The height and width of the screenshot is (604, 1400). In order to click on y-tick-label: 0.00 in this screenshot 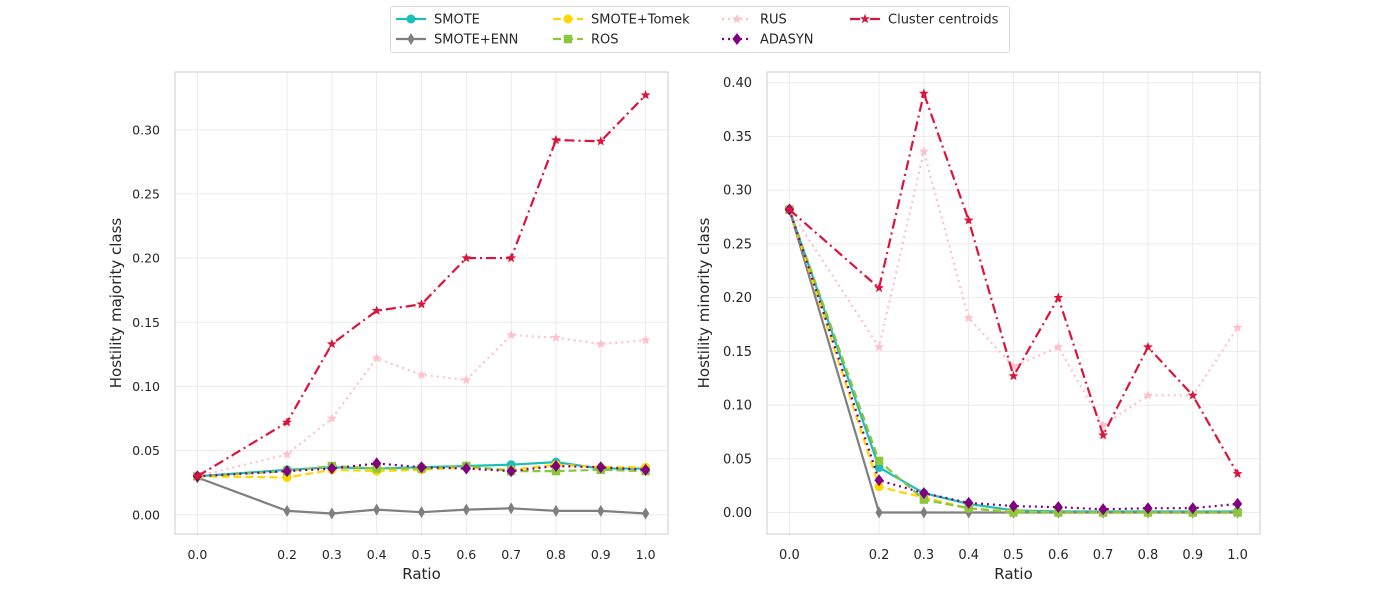, I will do `click(146, 514)`.